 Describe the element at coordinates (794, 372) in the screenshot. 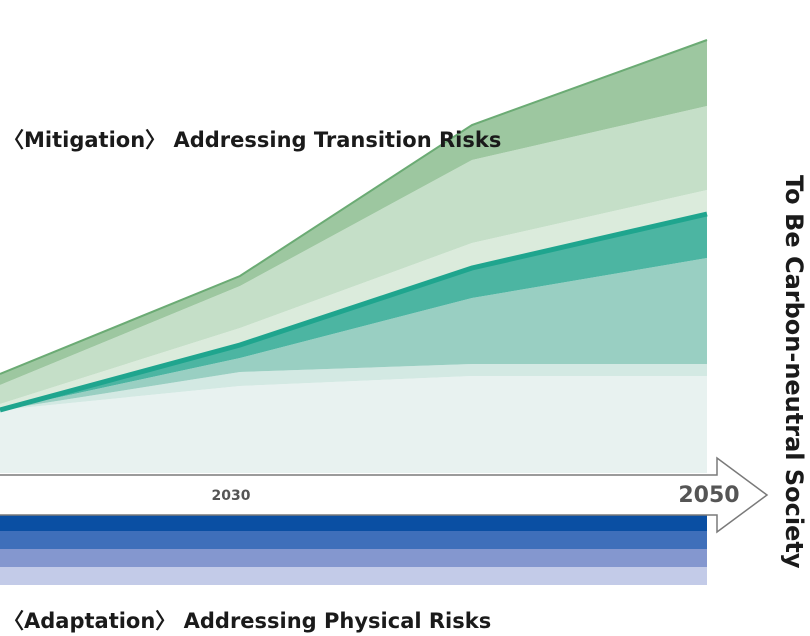

I see `goal-label: To Be Carbon-neutral Society` at that location.